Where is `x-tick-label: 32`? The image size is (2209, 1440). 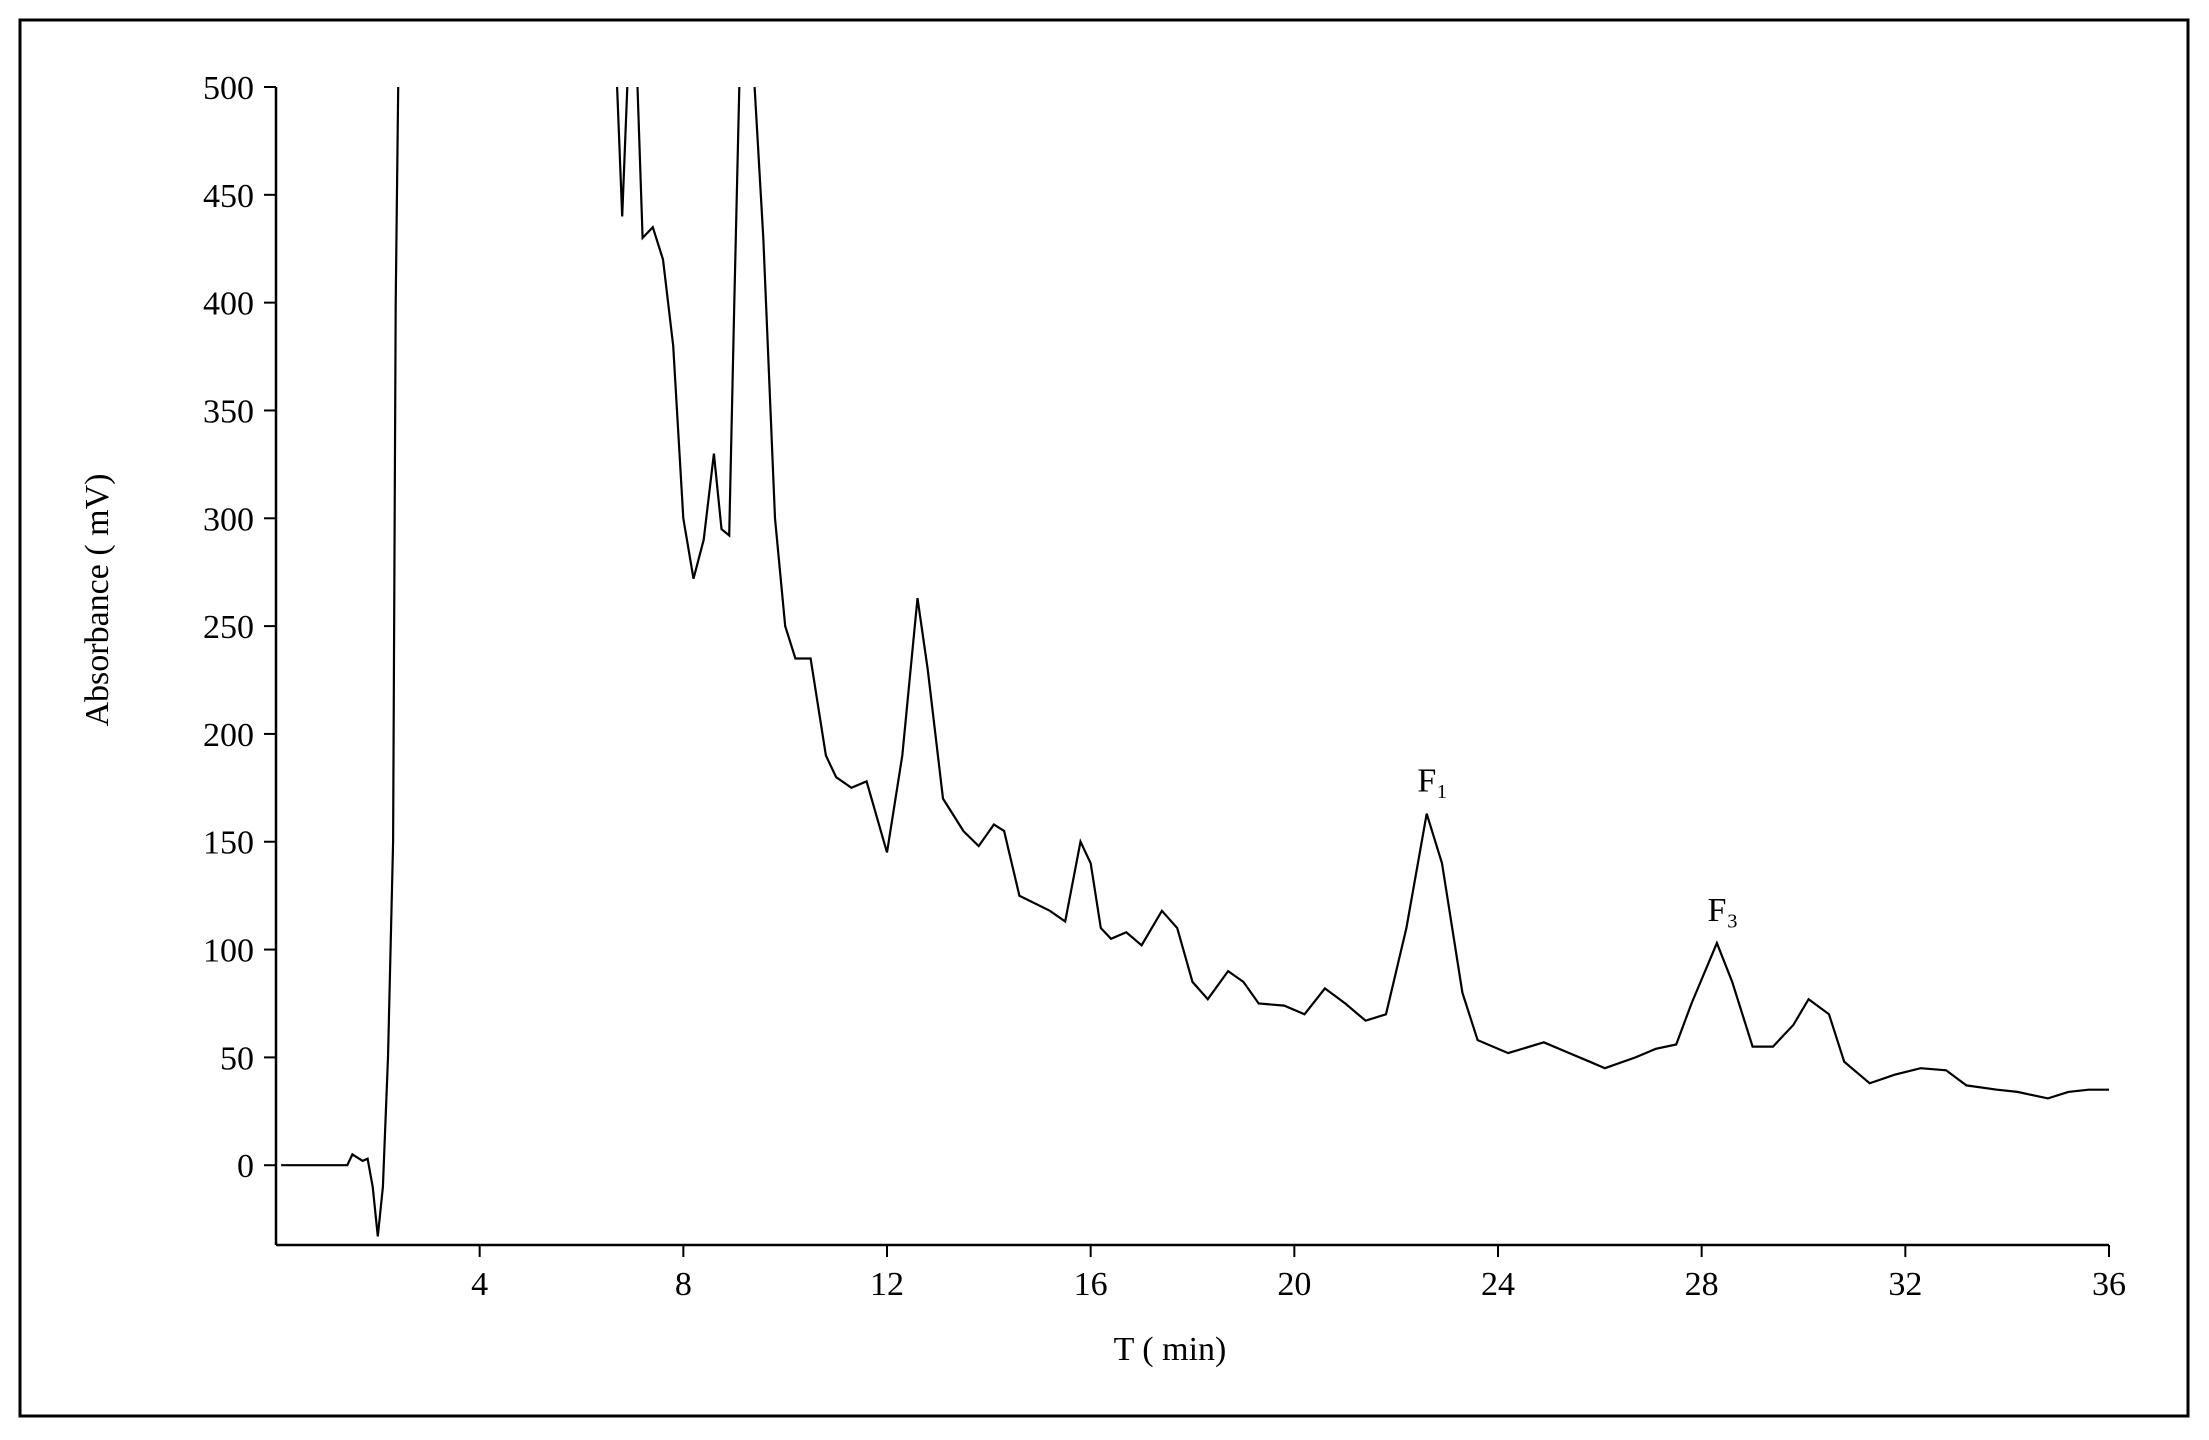 x-tick-label: 32 is located at coordinates (1905, 1284).